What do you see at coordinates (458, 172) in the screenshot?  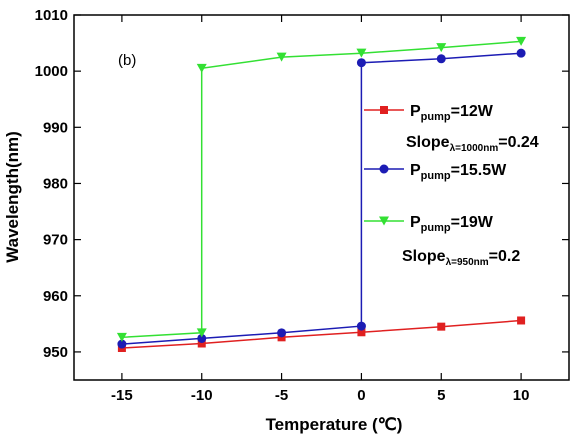 I see `legend-label-15-5w: Ppump=15.5W` at bounding box center [458, 172].